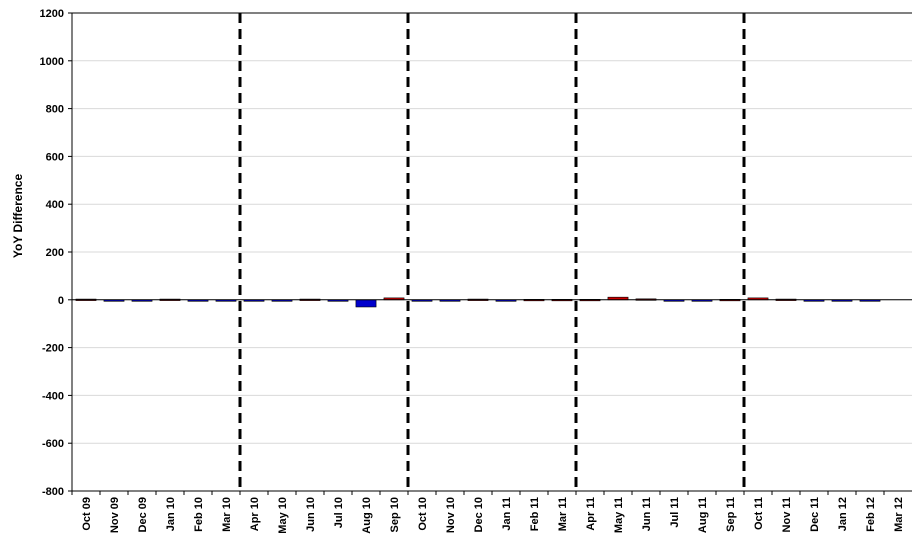  Describe the element at coordinates (339, 512) in the screenshot. I see `x-tick-label: Jul 10` at that location.